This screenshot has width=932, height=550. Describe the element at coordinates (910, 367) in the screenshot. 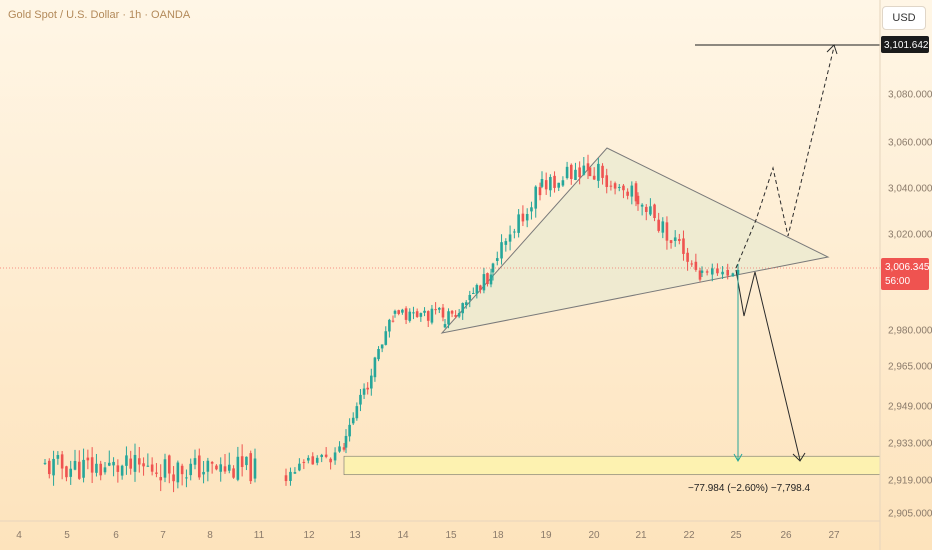

I see `y-tick-label: 2,965.000` at that location.